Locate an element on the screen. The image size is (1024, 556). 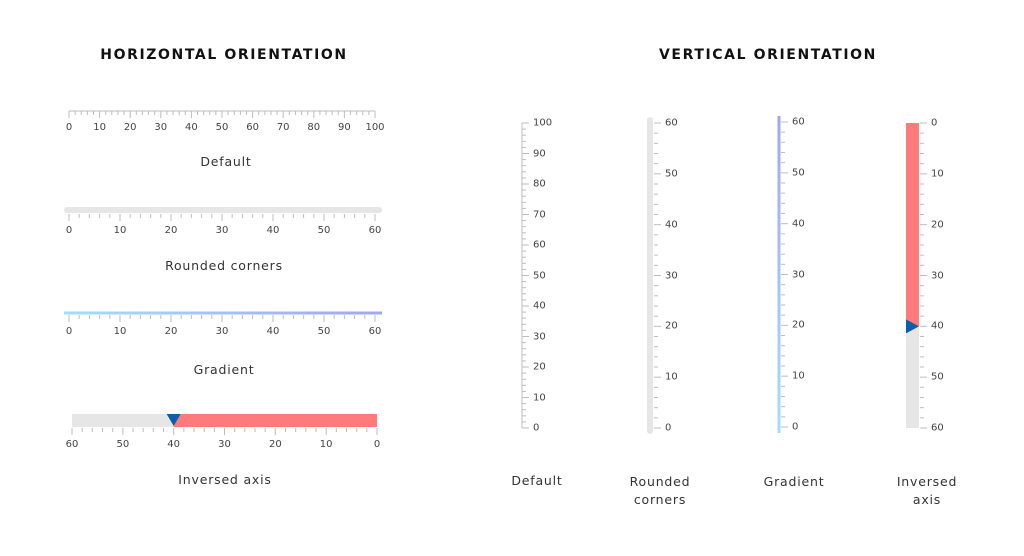
vertical-default-gauge: 0 10 20 30 40 50 60 70 80 90 100 is located at coordinates (542, 276).